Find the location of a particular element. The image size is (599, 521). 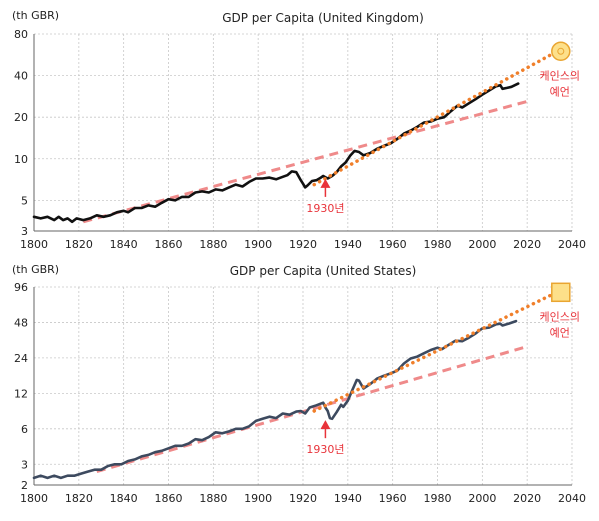

y-tick-label: 96 is located at coordinates (21, 287).